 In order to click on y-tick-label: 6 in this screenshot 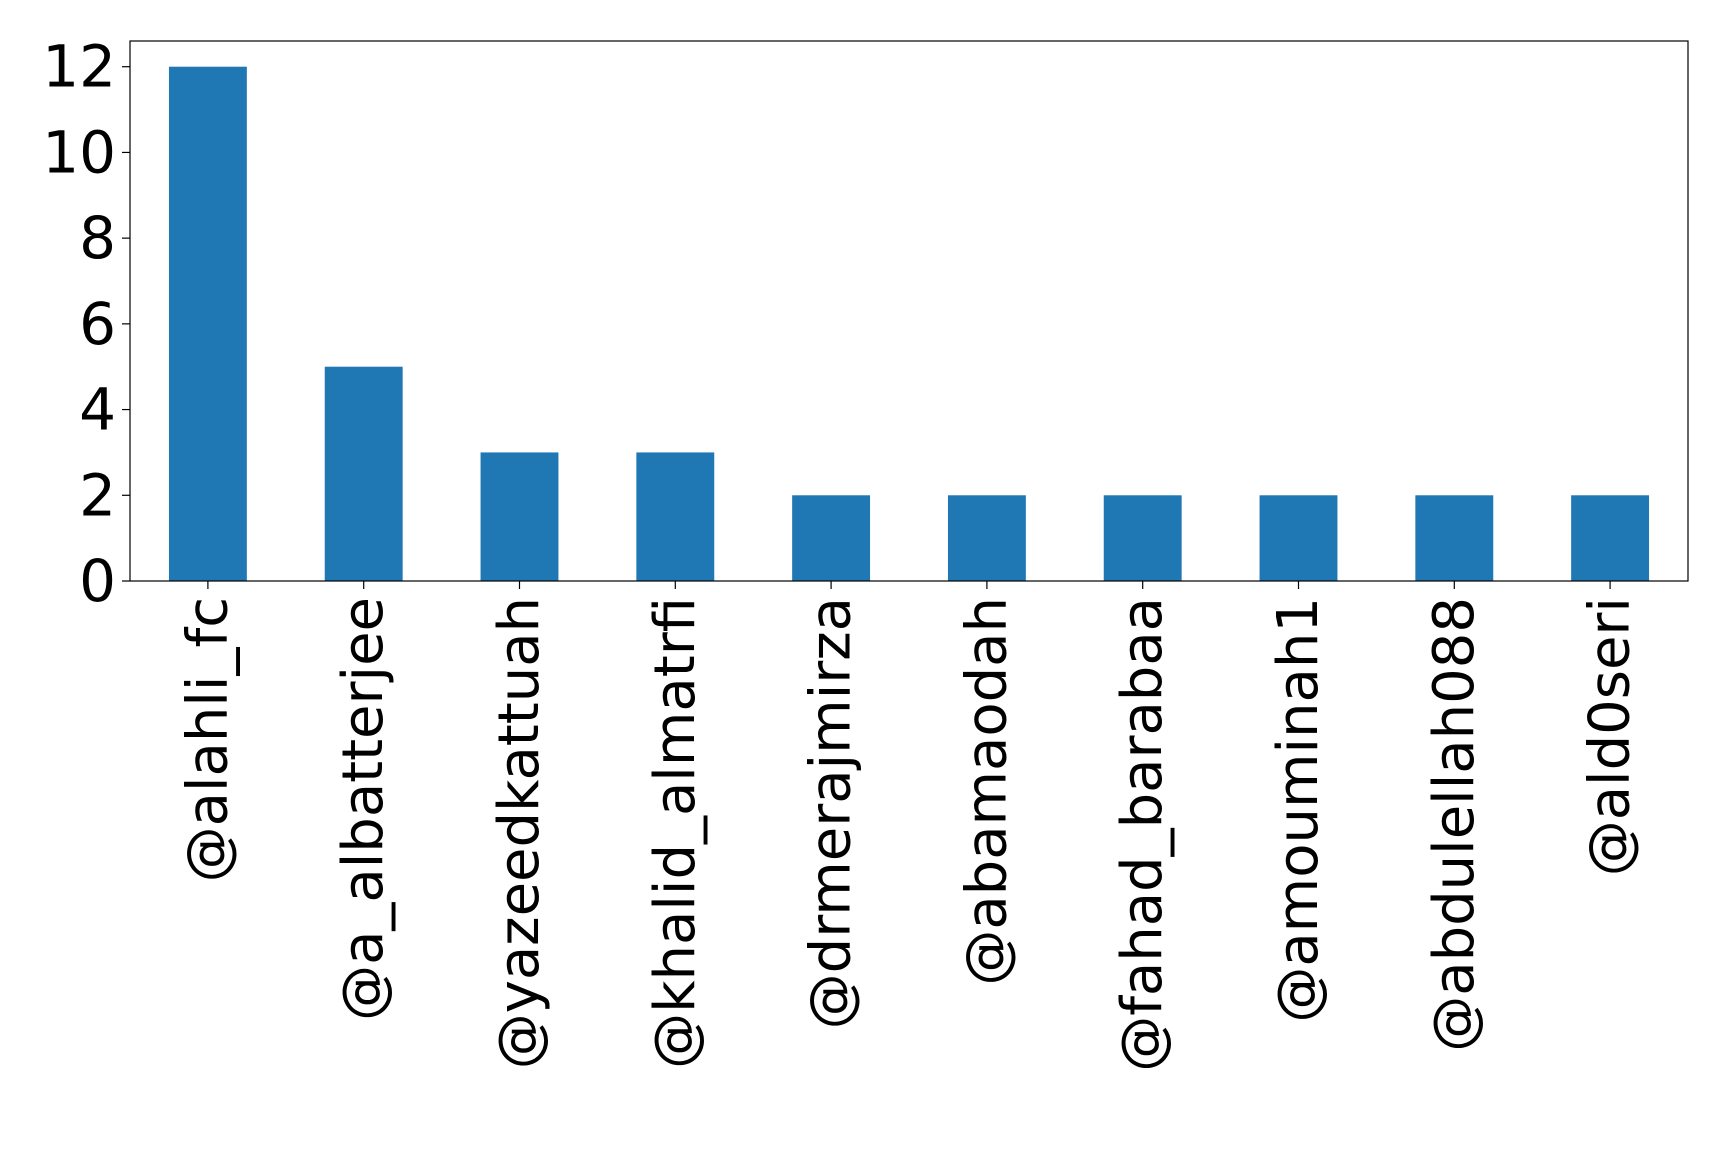, I will do `click(97, 324)`.